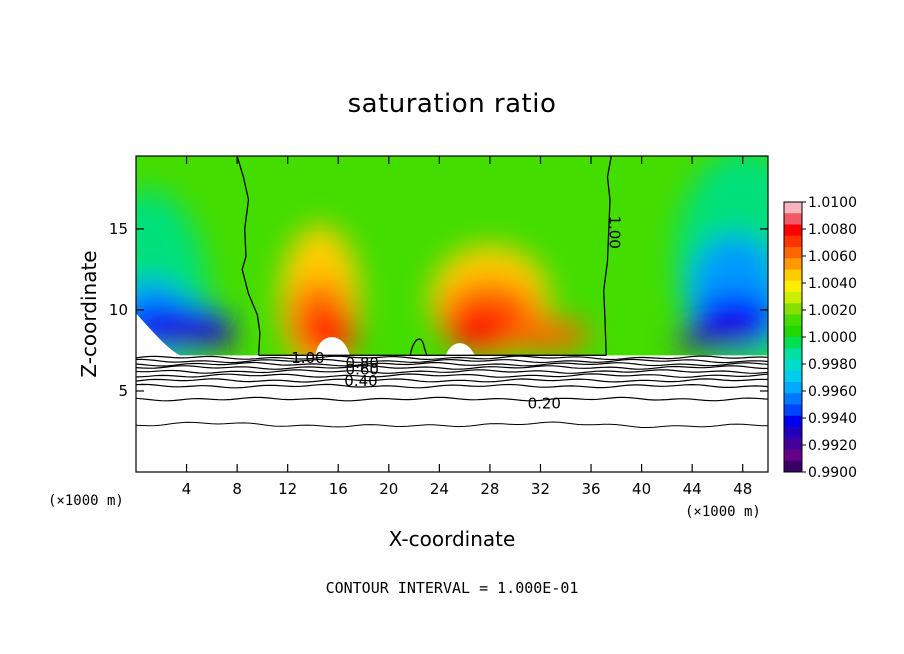 This screenshot has width=904, height=654. Describe the element at coordinates (832, 419) in the screenshot. I see `colorbar-tick-label-8: 0.9940` at that location.